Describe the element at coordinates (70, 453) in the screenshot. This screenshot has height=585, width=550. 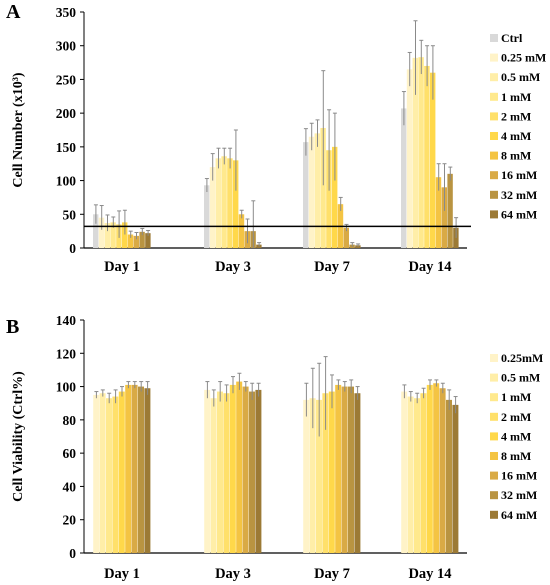
I see `y-tick-label: 60` at that location.